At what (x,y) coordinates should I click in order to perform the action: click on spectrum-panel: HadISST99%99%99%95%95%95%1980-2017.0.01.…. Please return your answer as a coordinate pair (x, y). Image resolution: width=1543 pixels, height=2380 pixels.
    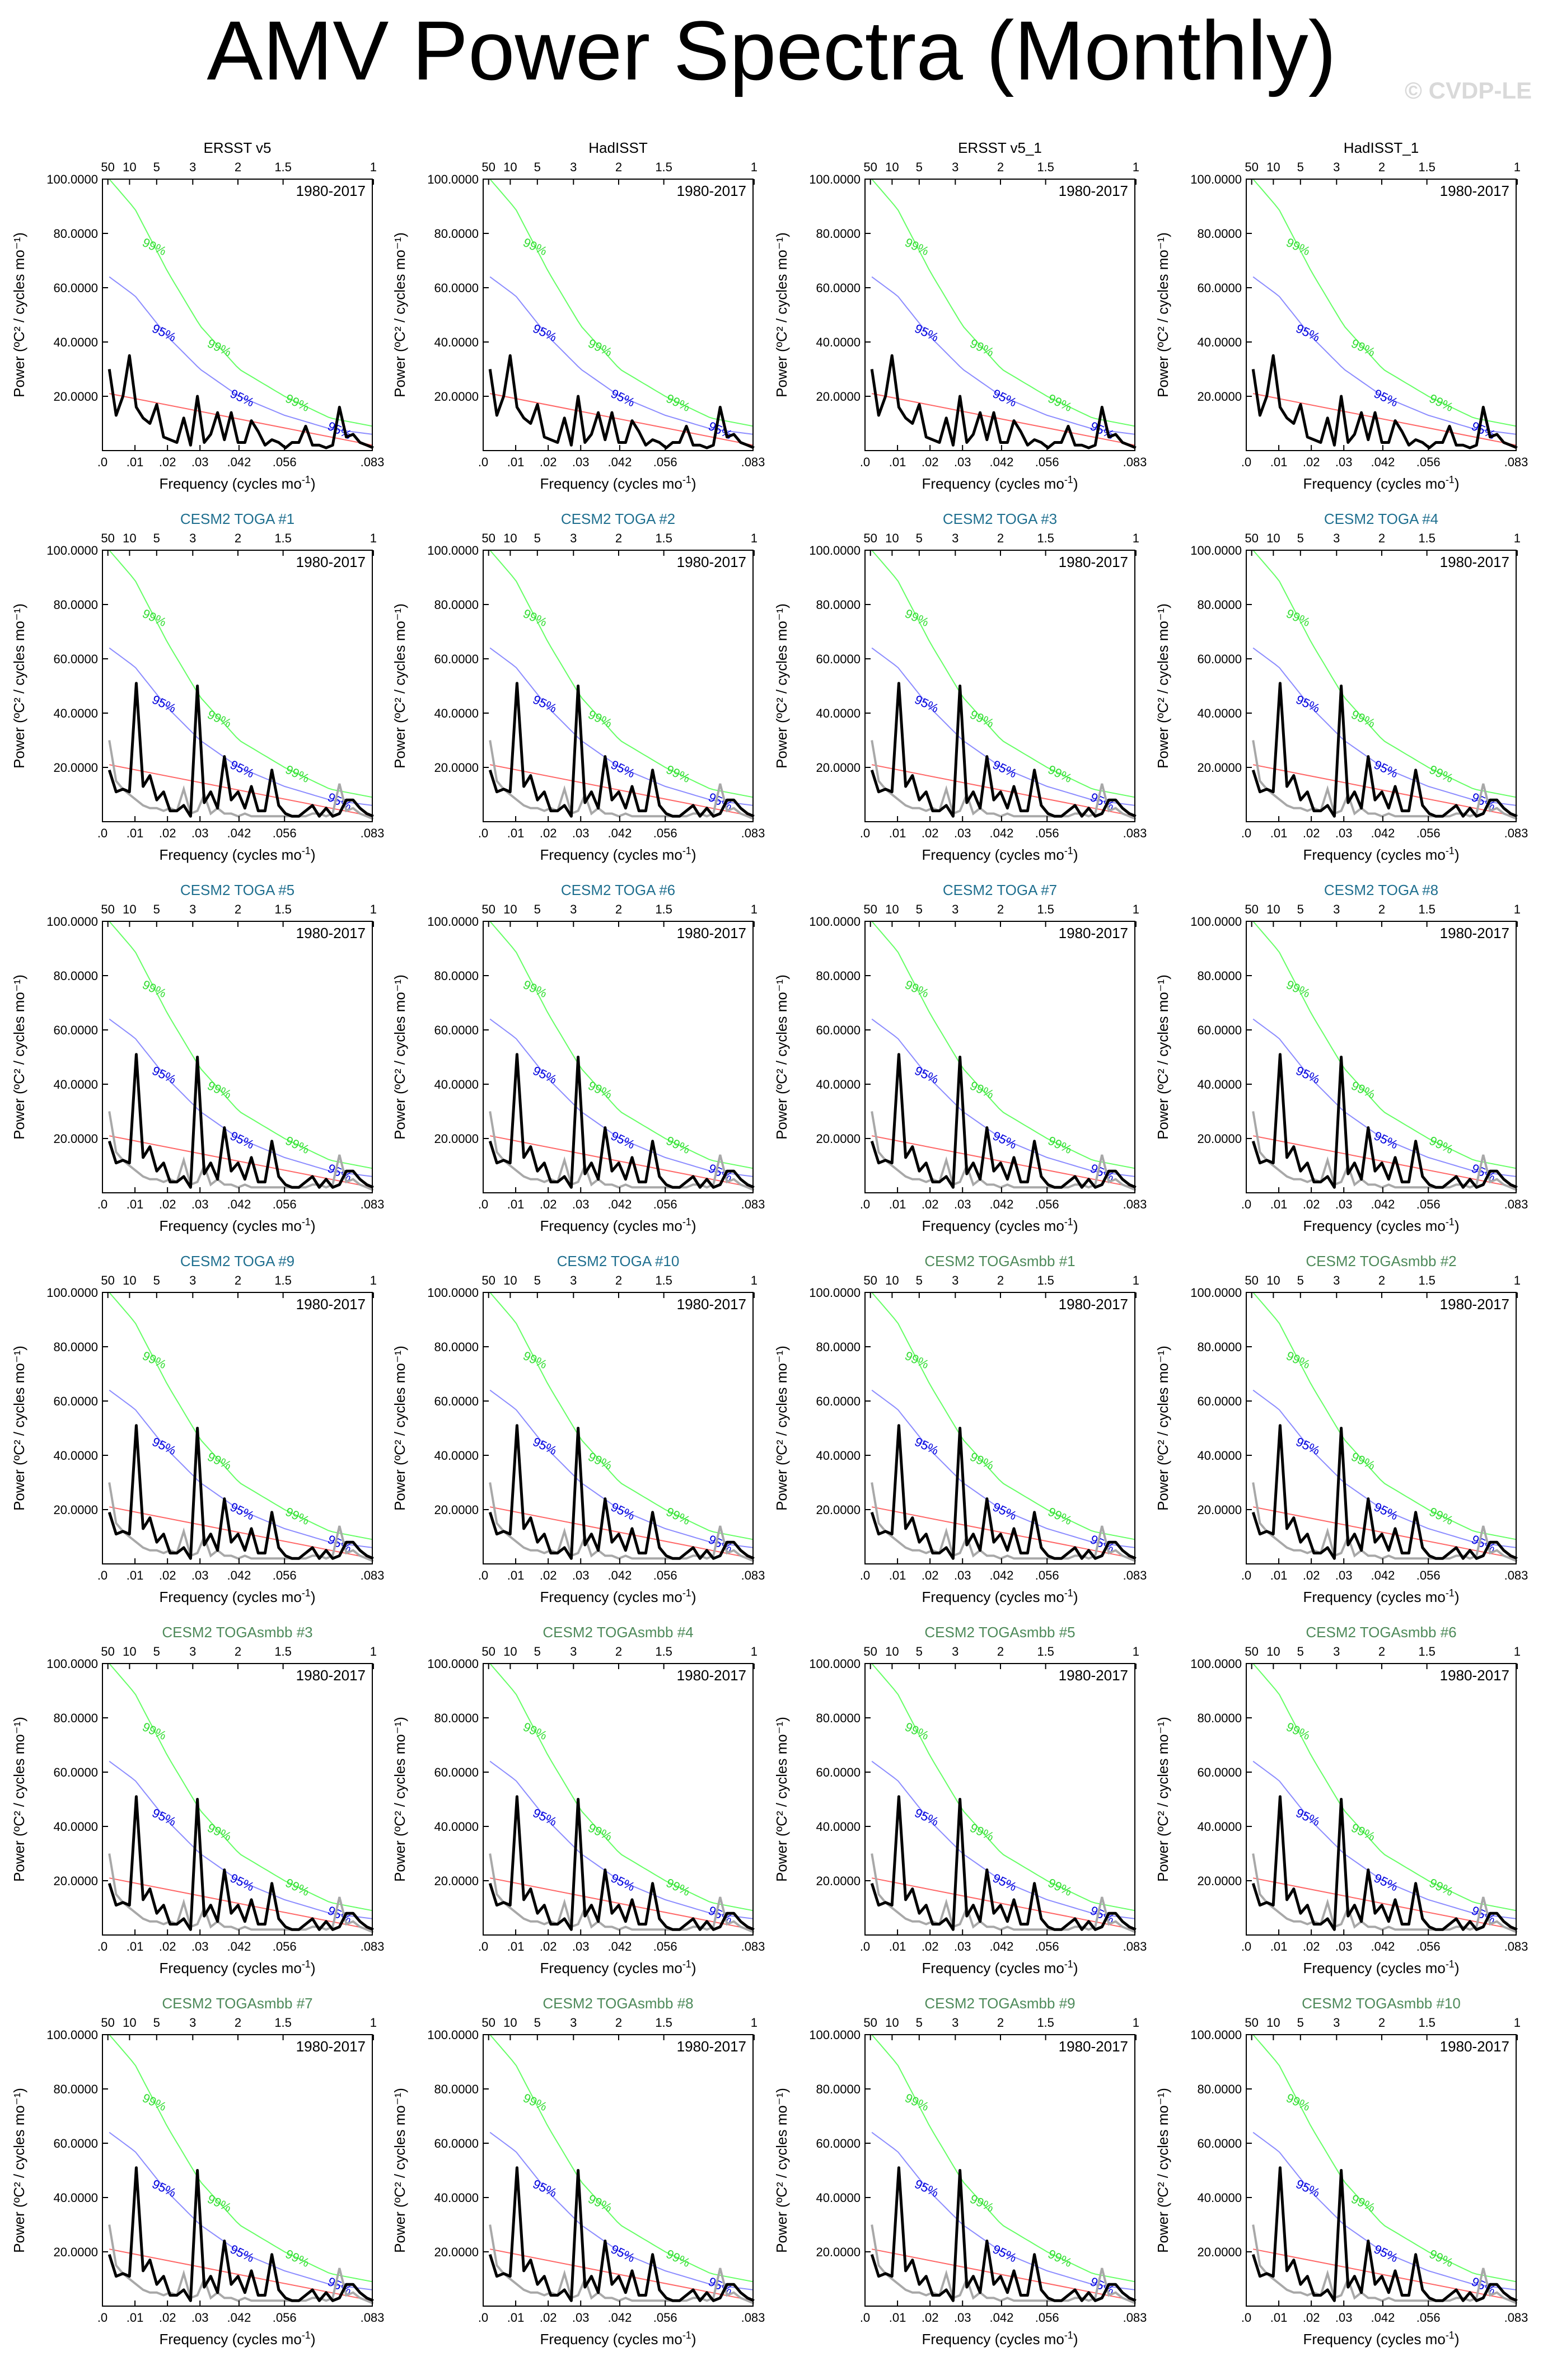
    Looking at the image, I should click on (578, 316).